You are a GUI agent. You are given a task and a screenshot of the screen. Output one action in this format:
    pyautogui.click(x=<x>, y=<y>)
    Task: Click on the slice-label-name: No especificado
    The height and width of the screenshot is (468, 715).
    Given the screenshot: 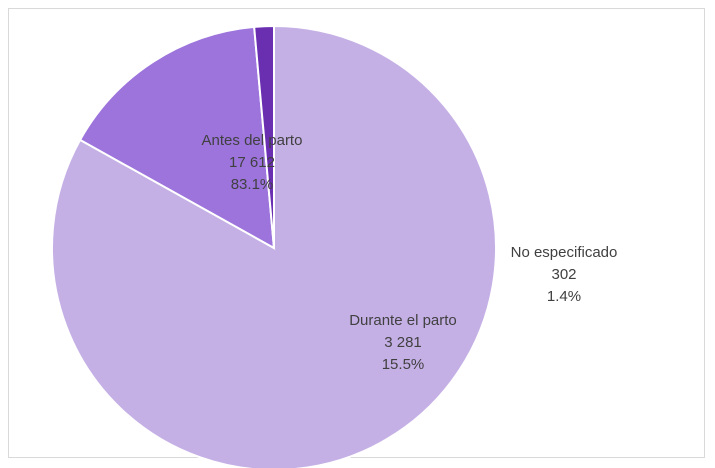 What is the action you would take?
    pyautogui.click(x=564, y=252)
    